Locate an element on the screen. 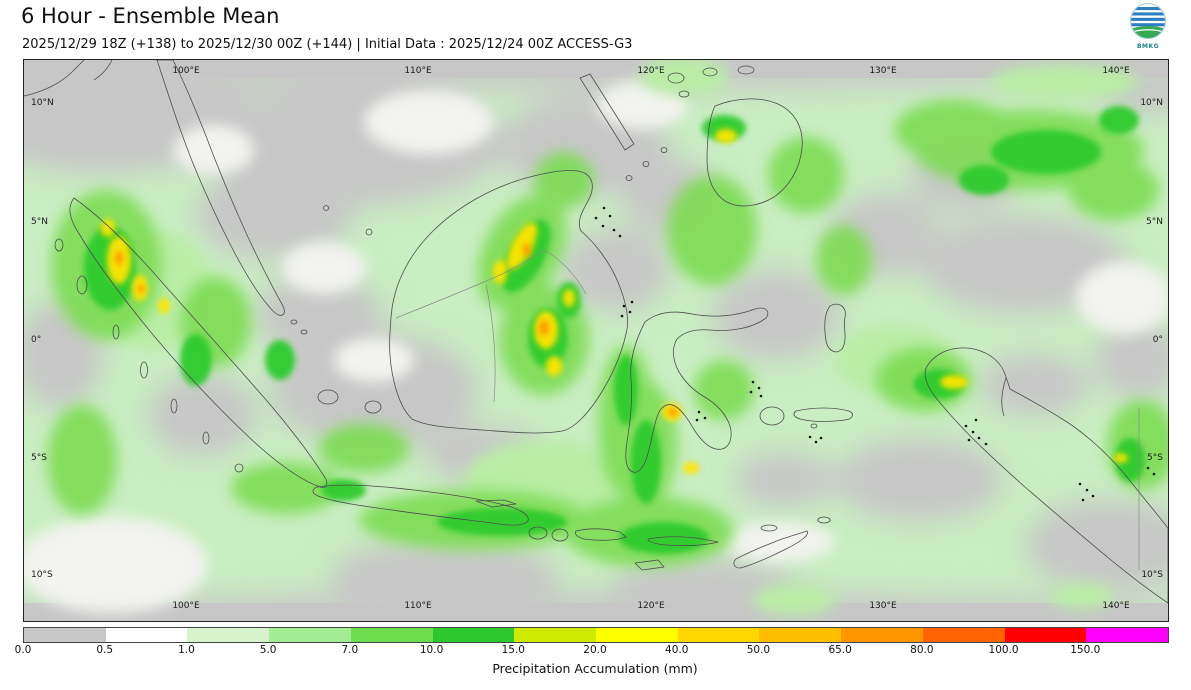 This screenshot has height=690, width=1191. colorbar-tick-label: 20.0 is located at coordinates (595, 650).